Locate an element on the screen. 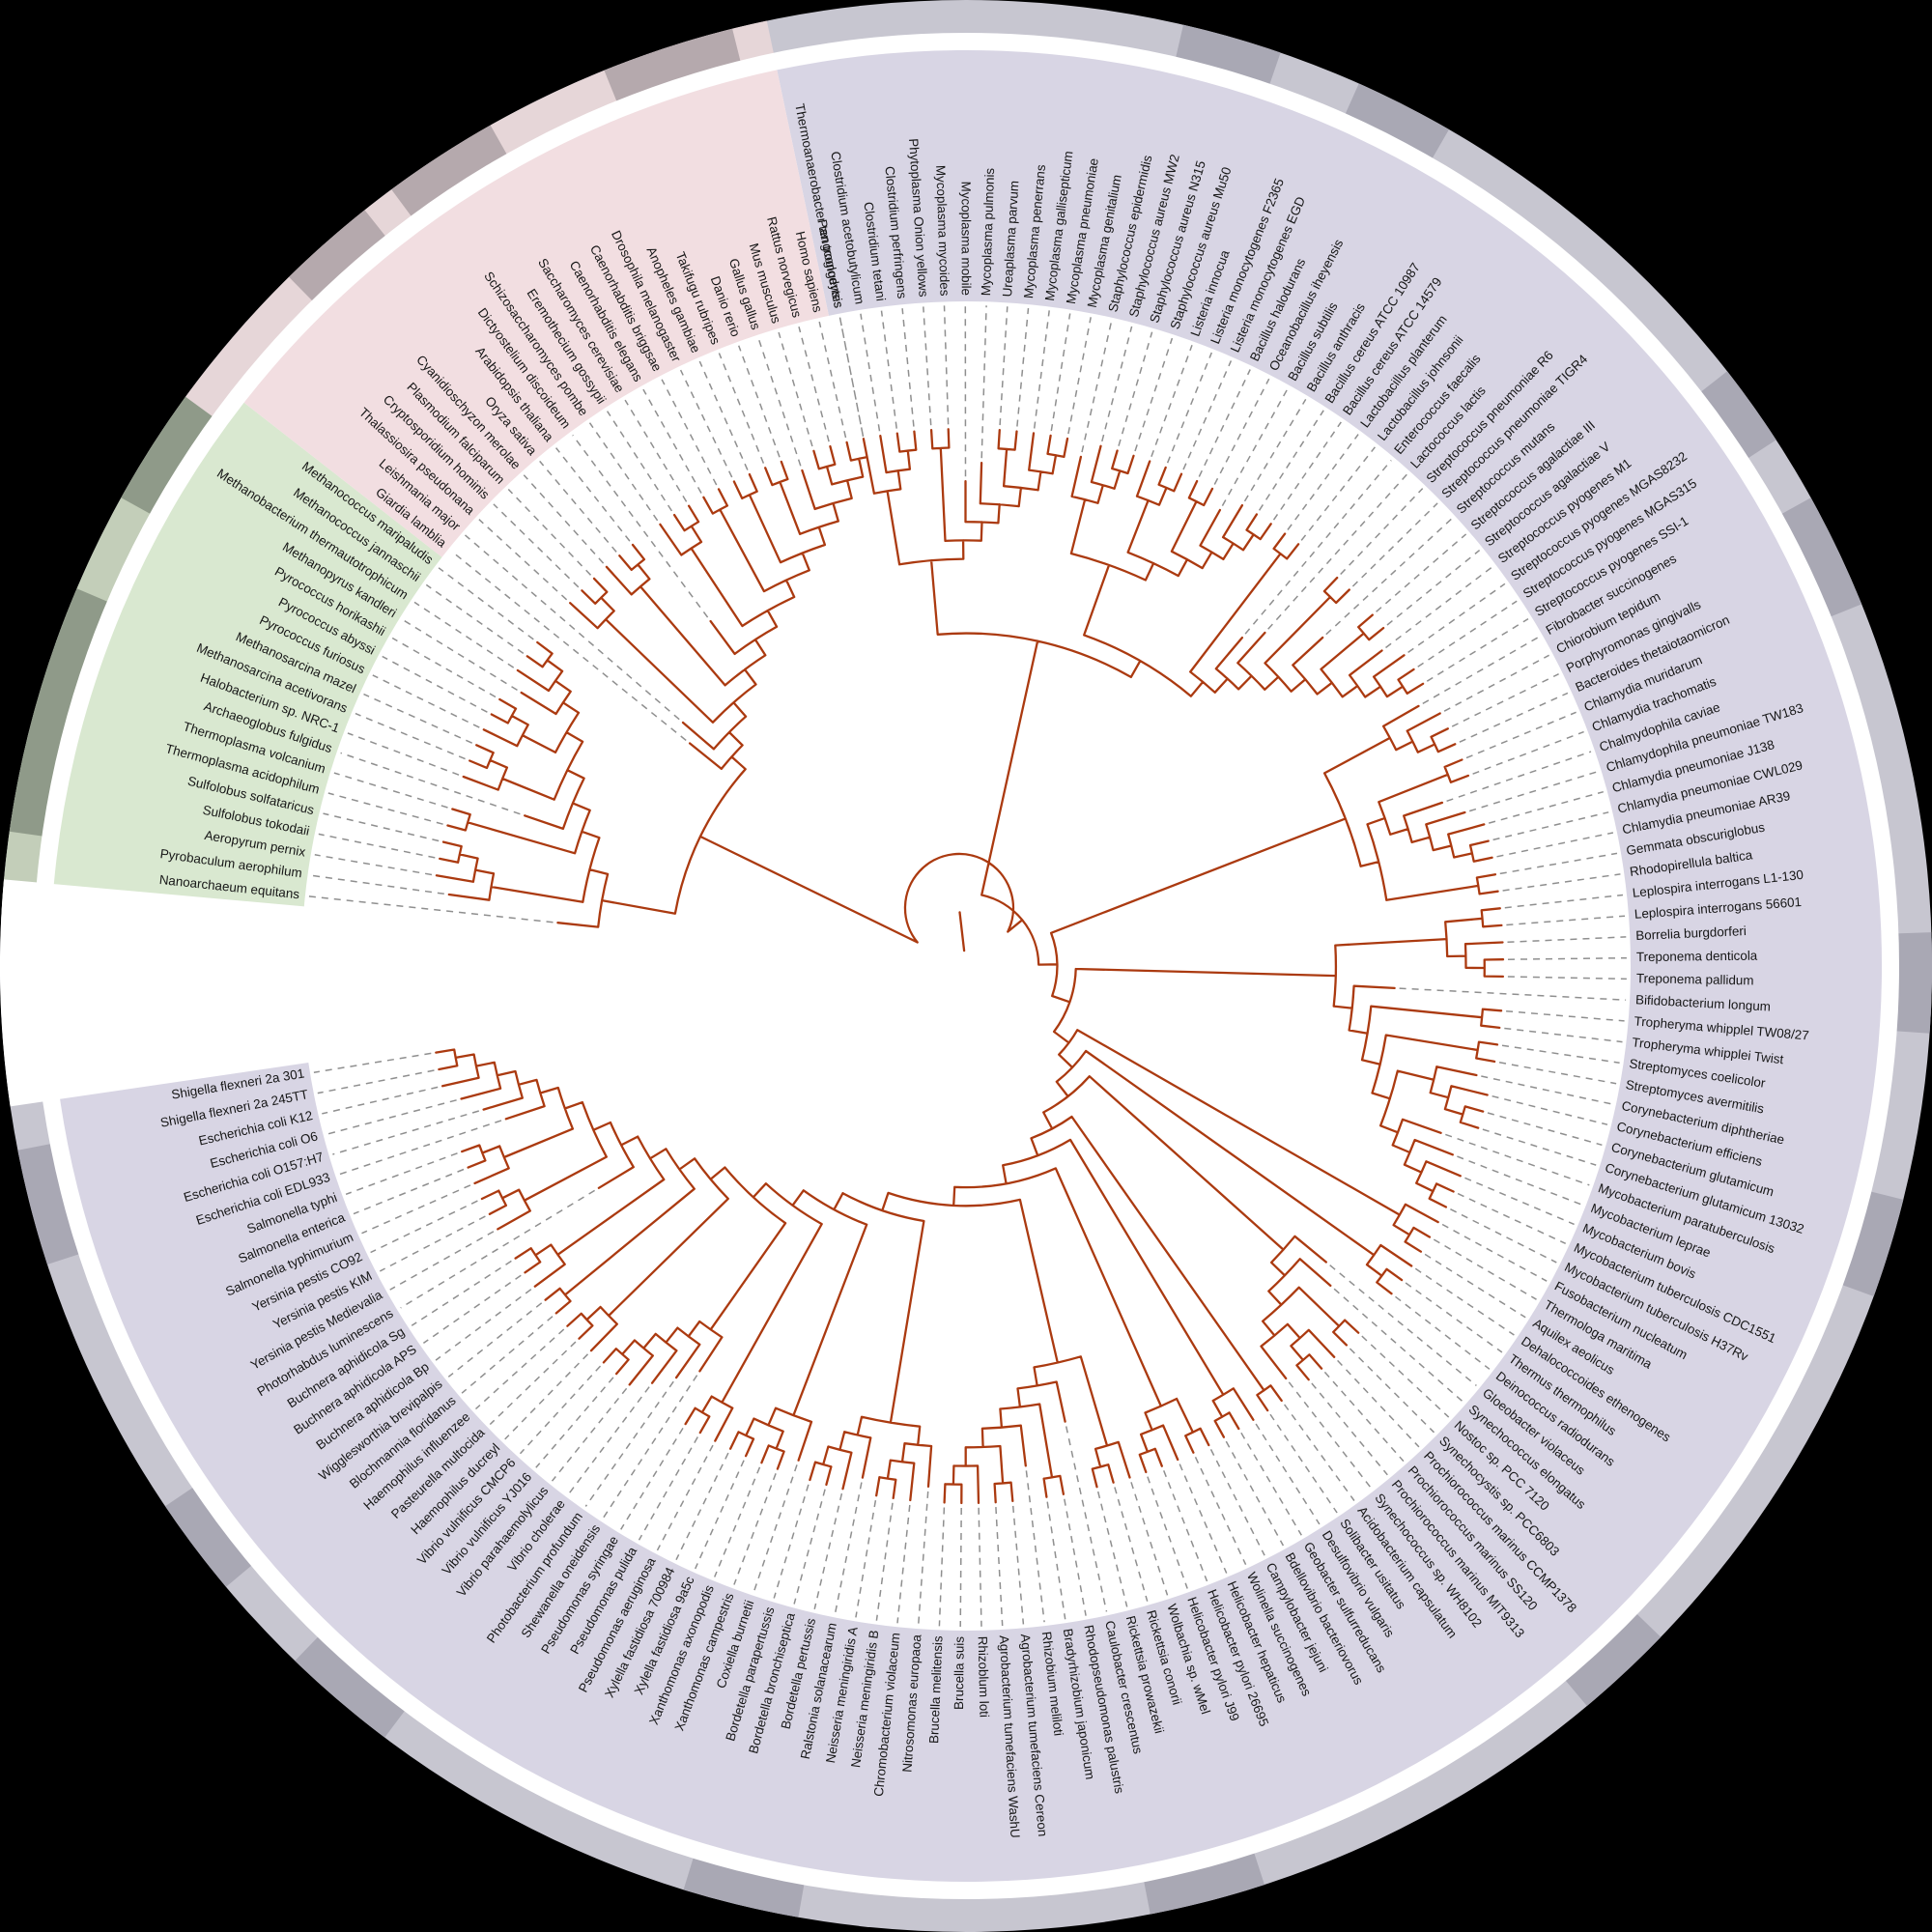 The image size is (1932, 1932). species-label: Mycoplasma mycoides is located at coordinates (942, 231).